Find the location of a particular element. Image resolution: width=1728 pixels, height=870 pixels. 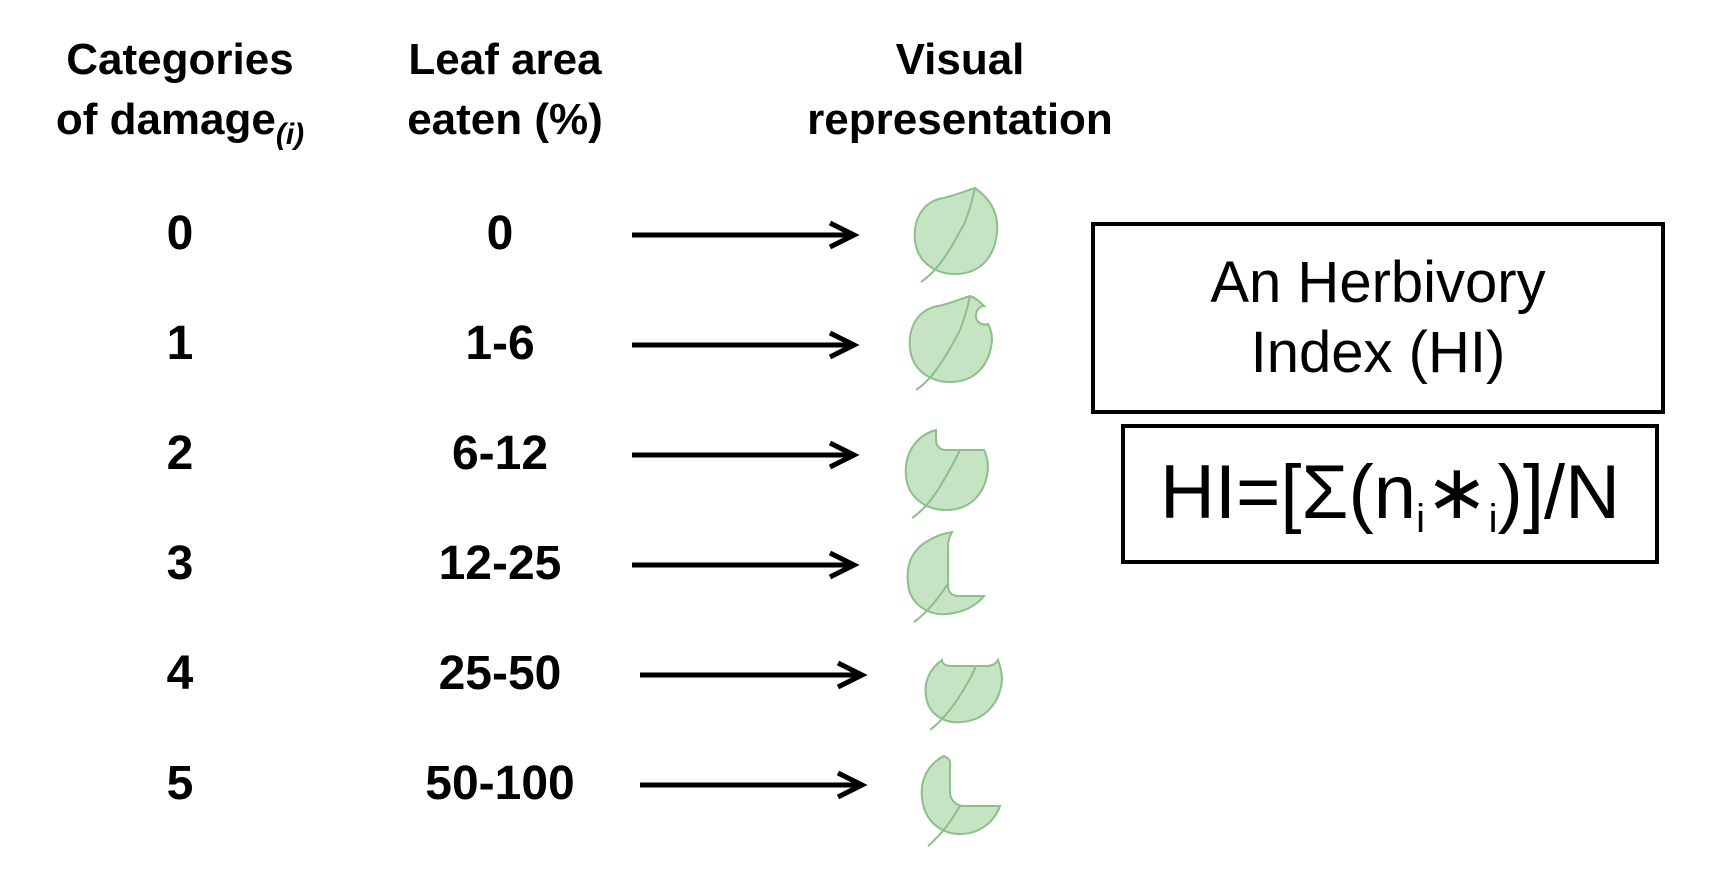

formula-suffix: )]/N is located at coordinates (1558, 492).